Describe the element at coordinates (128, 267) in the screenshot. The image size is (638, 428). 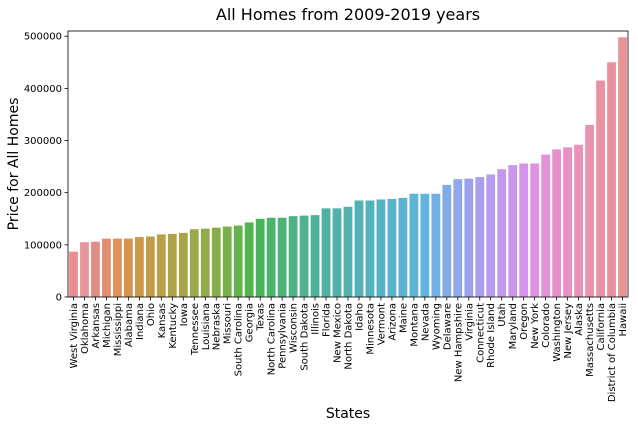
I see `bar-alabama` at that location.